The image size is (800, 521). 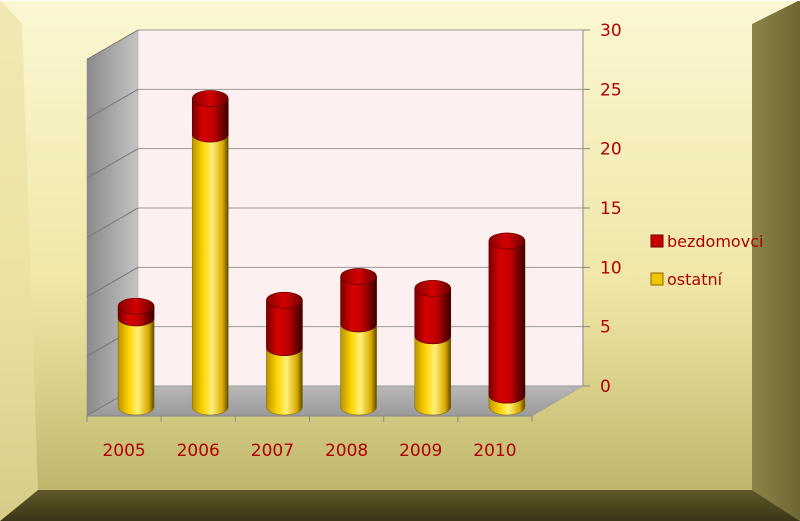 What do you see at coordinates (715, 241) in the screenshot?
I see `legend-label-bezdomovci: bezdomovci` at bounding box center [715, 241].